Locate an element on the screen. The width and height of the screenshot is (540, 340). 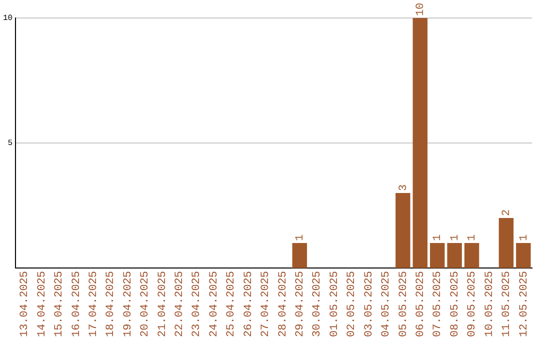
x-tick-label: 10.05.2025 is located at coordinates (490, 304).